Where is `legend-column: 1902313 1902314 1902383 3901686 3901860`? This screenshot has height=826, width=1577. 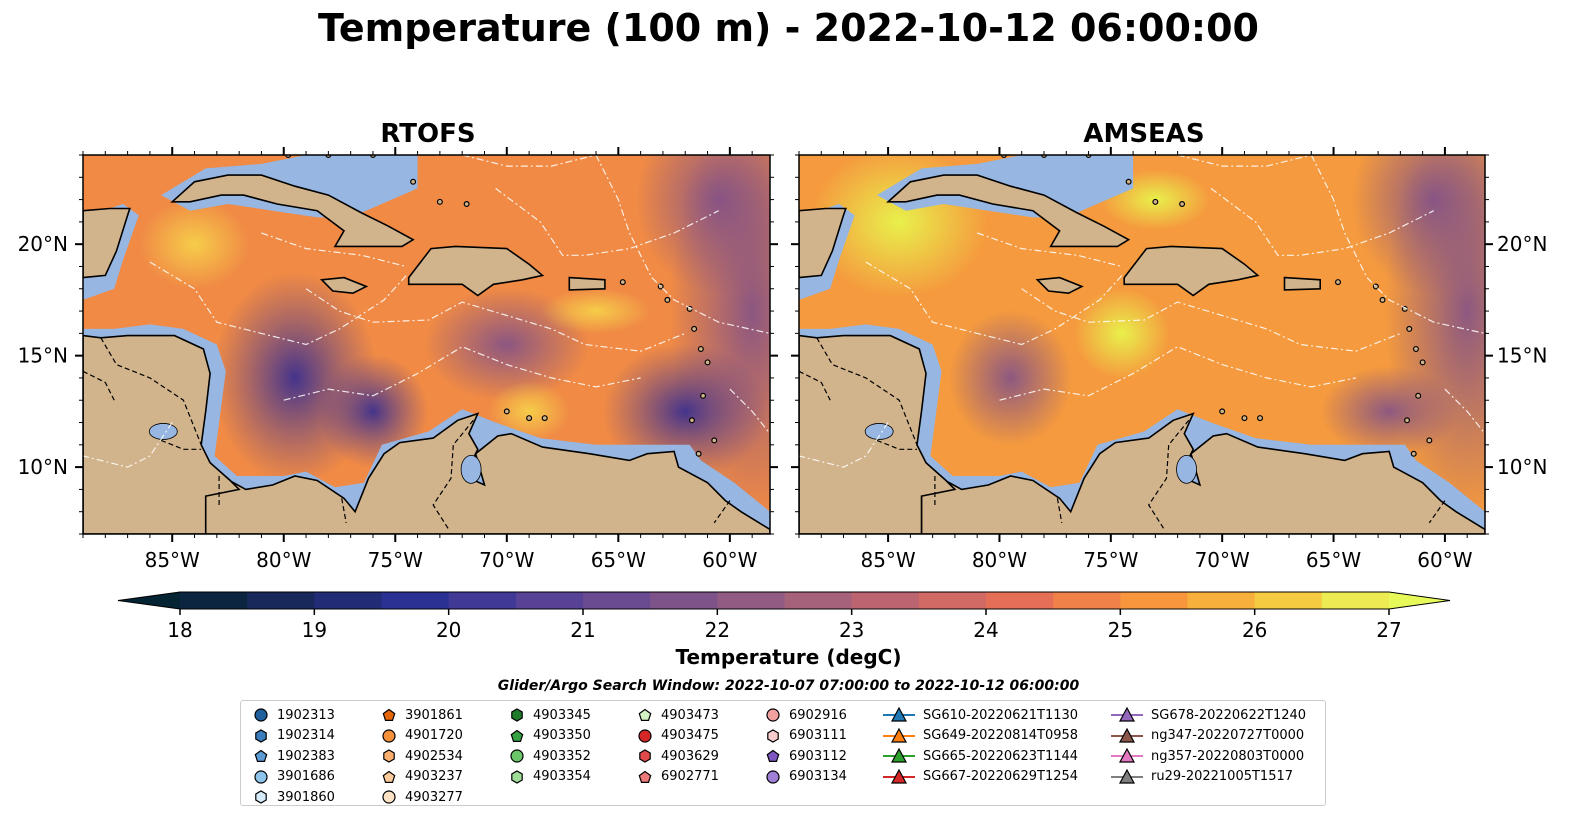
legend-column: 1902313 1902314 1902383 3901686 3901860 is located at coordinates (294, 756).